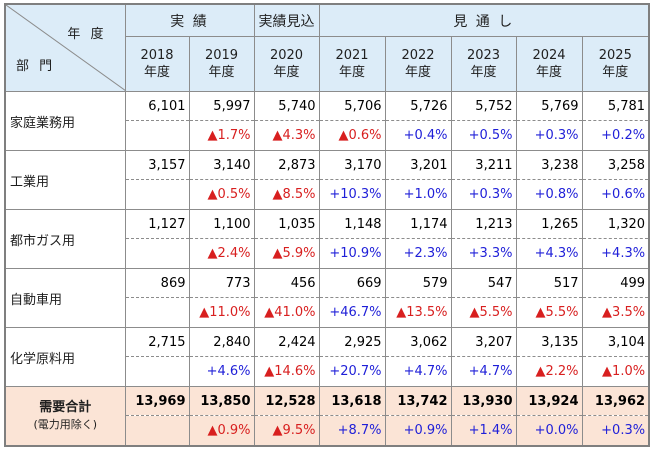  What do you see at coordinates (87, 34) in the screenshot?
I see `year-axis-label: 年 度` at bounding box center [87, 34].